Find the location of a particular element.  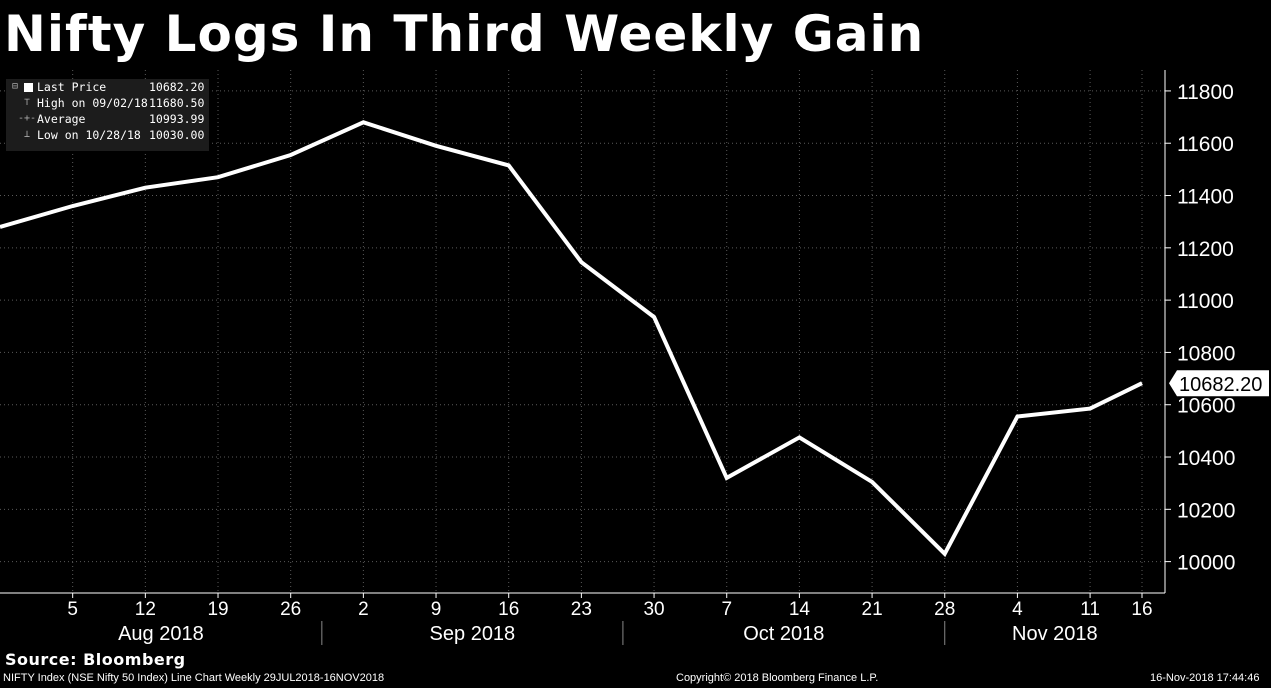

legend-value: 10682.20 is located at coordinates (177, 87).